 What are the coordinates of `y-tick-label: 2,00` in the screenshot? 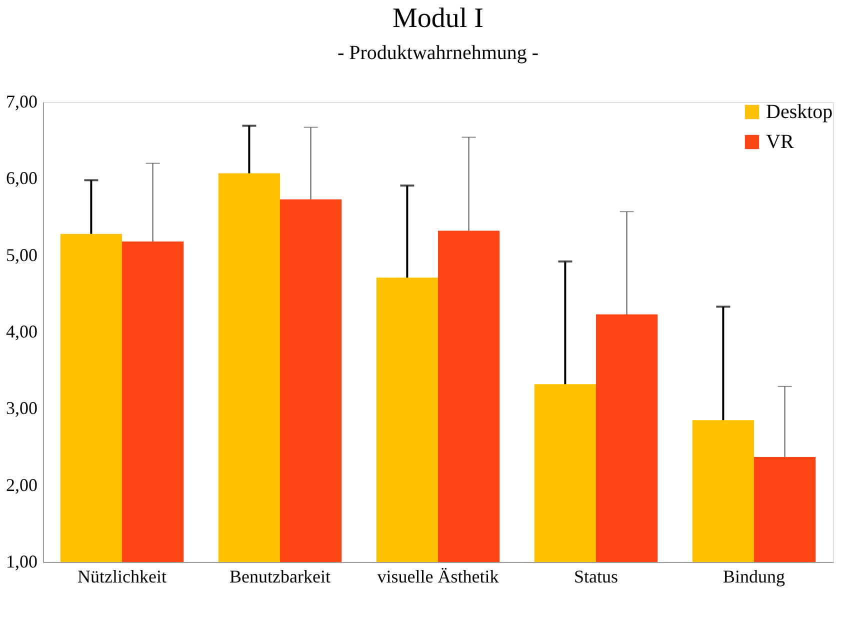 It's located at (22, 484).